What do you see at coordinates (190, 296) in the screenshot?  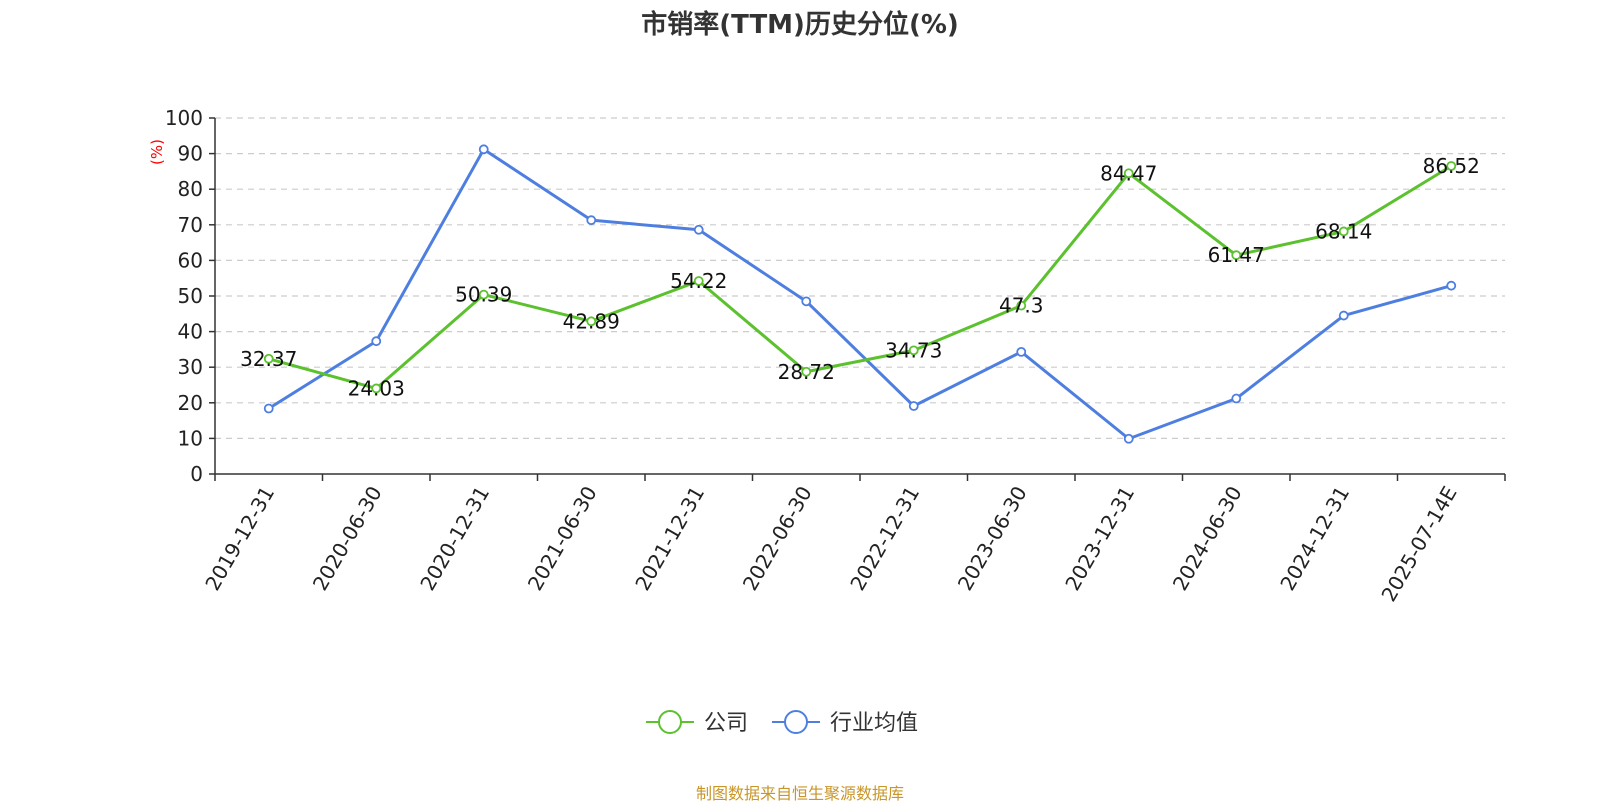 I see `y-tick-label: 50` at bounding box center [190, 296].